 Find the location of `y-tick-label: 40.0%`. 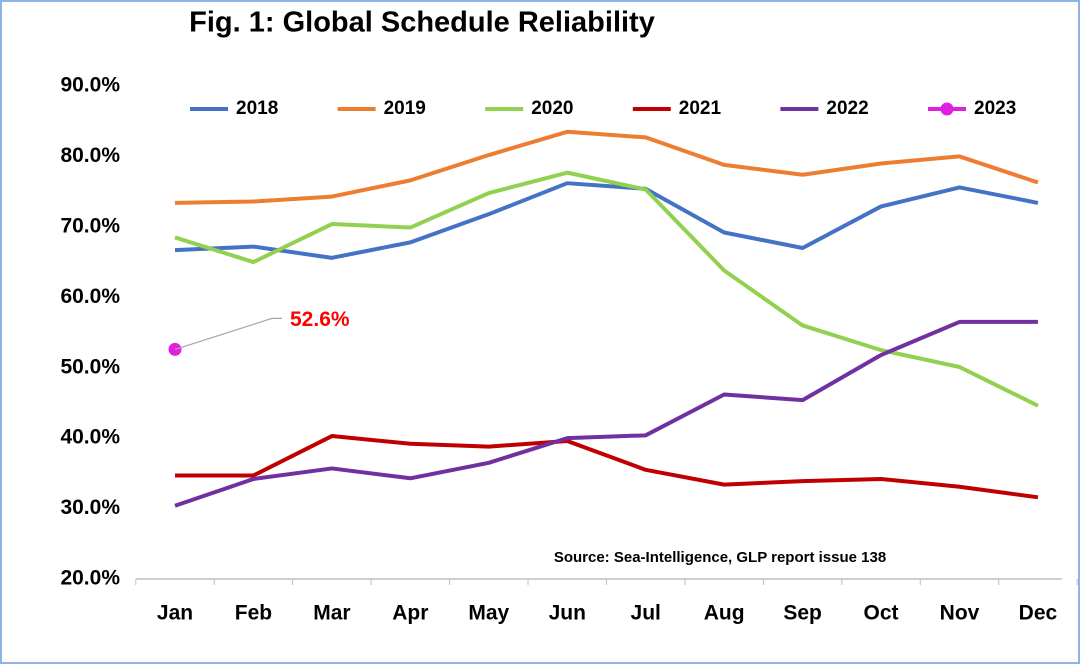

y-tick-label: 40.0% is located at coordinates (90, 437).